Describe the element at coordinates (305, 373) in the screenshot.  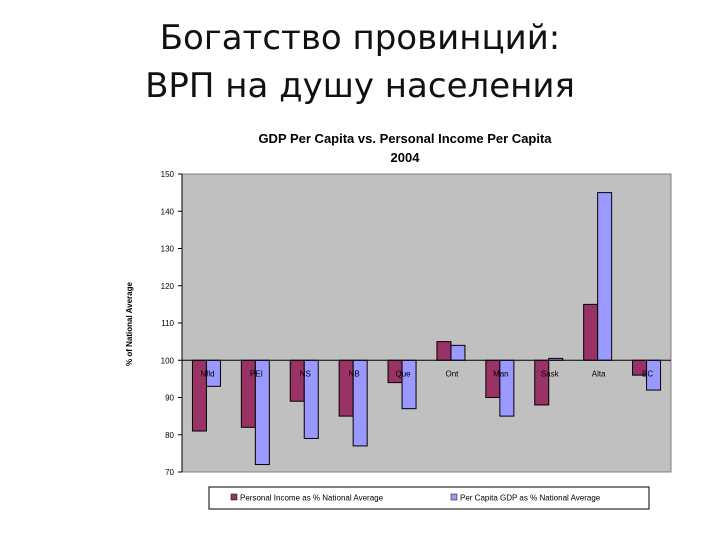
I see `category-label-ns: NS` at that location.